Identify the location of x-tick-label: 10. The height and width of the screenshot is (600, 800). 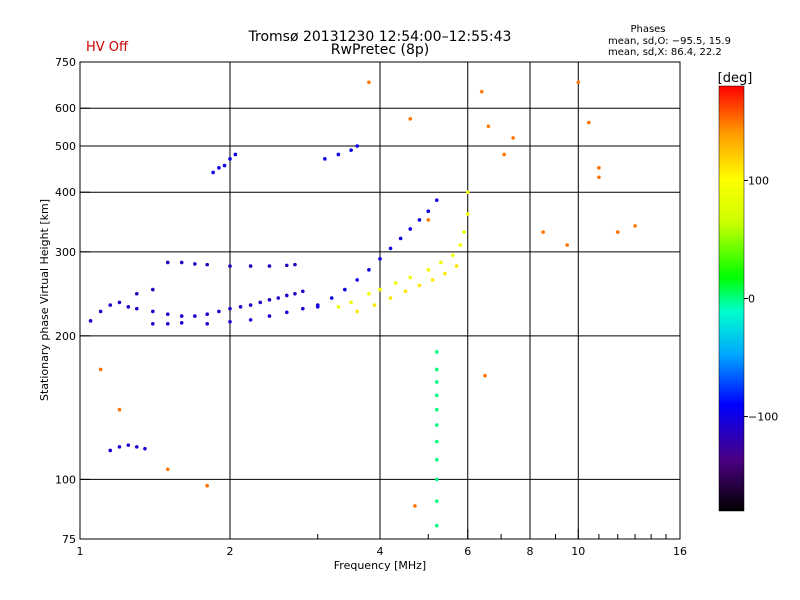
(578, 551).